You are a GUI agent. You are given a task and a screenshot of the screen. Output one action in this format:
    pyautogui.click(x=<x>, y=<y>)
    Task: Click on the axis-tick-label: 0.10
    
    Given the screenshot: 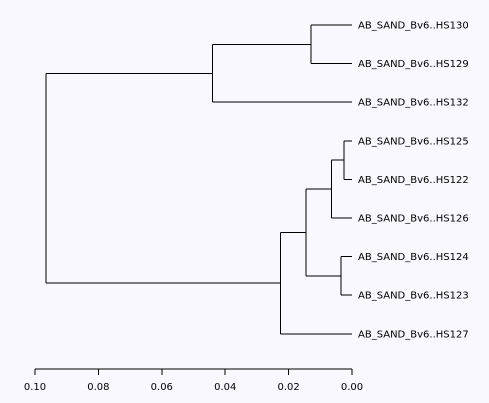 What is the action you would take?
    pyautogui.click(x=35, y=387)
    